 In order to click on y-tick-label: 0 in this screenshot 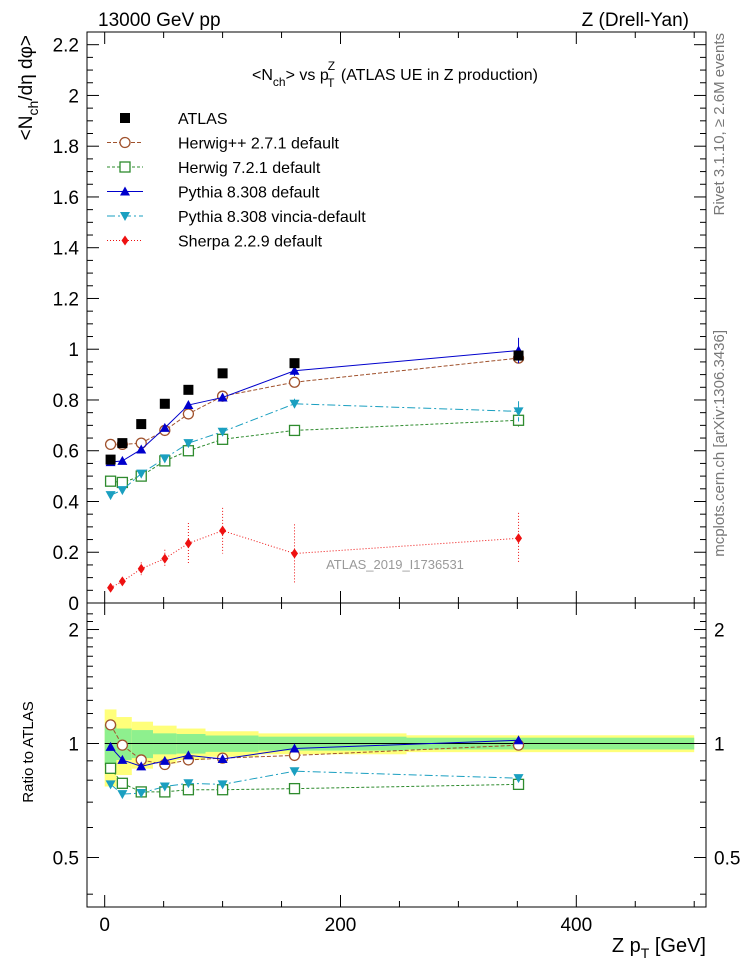, I will do `click(73, 604)`.